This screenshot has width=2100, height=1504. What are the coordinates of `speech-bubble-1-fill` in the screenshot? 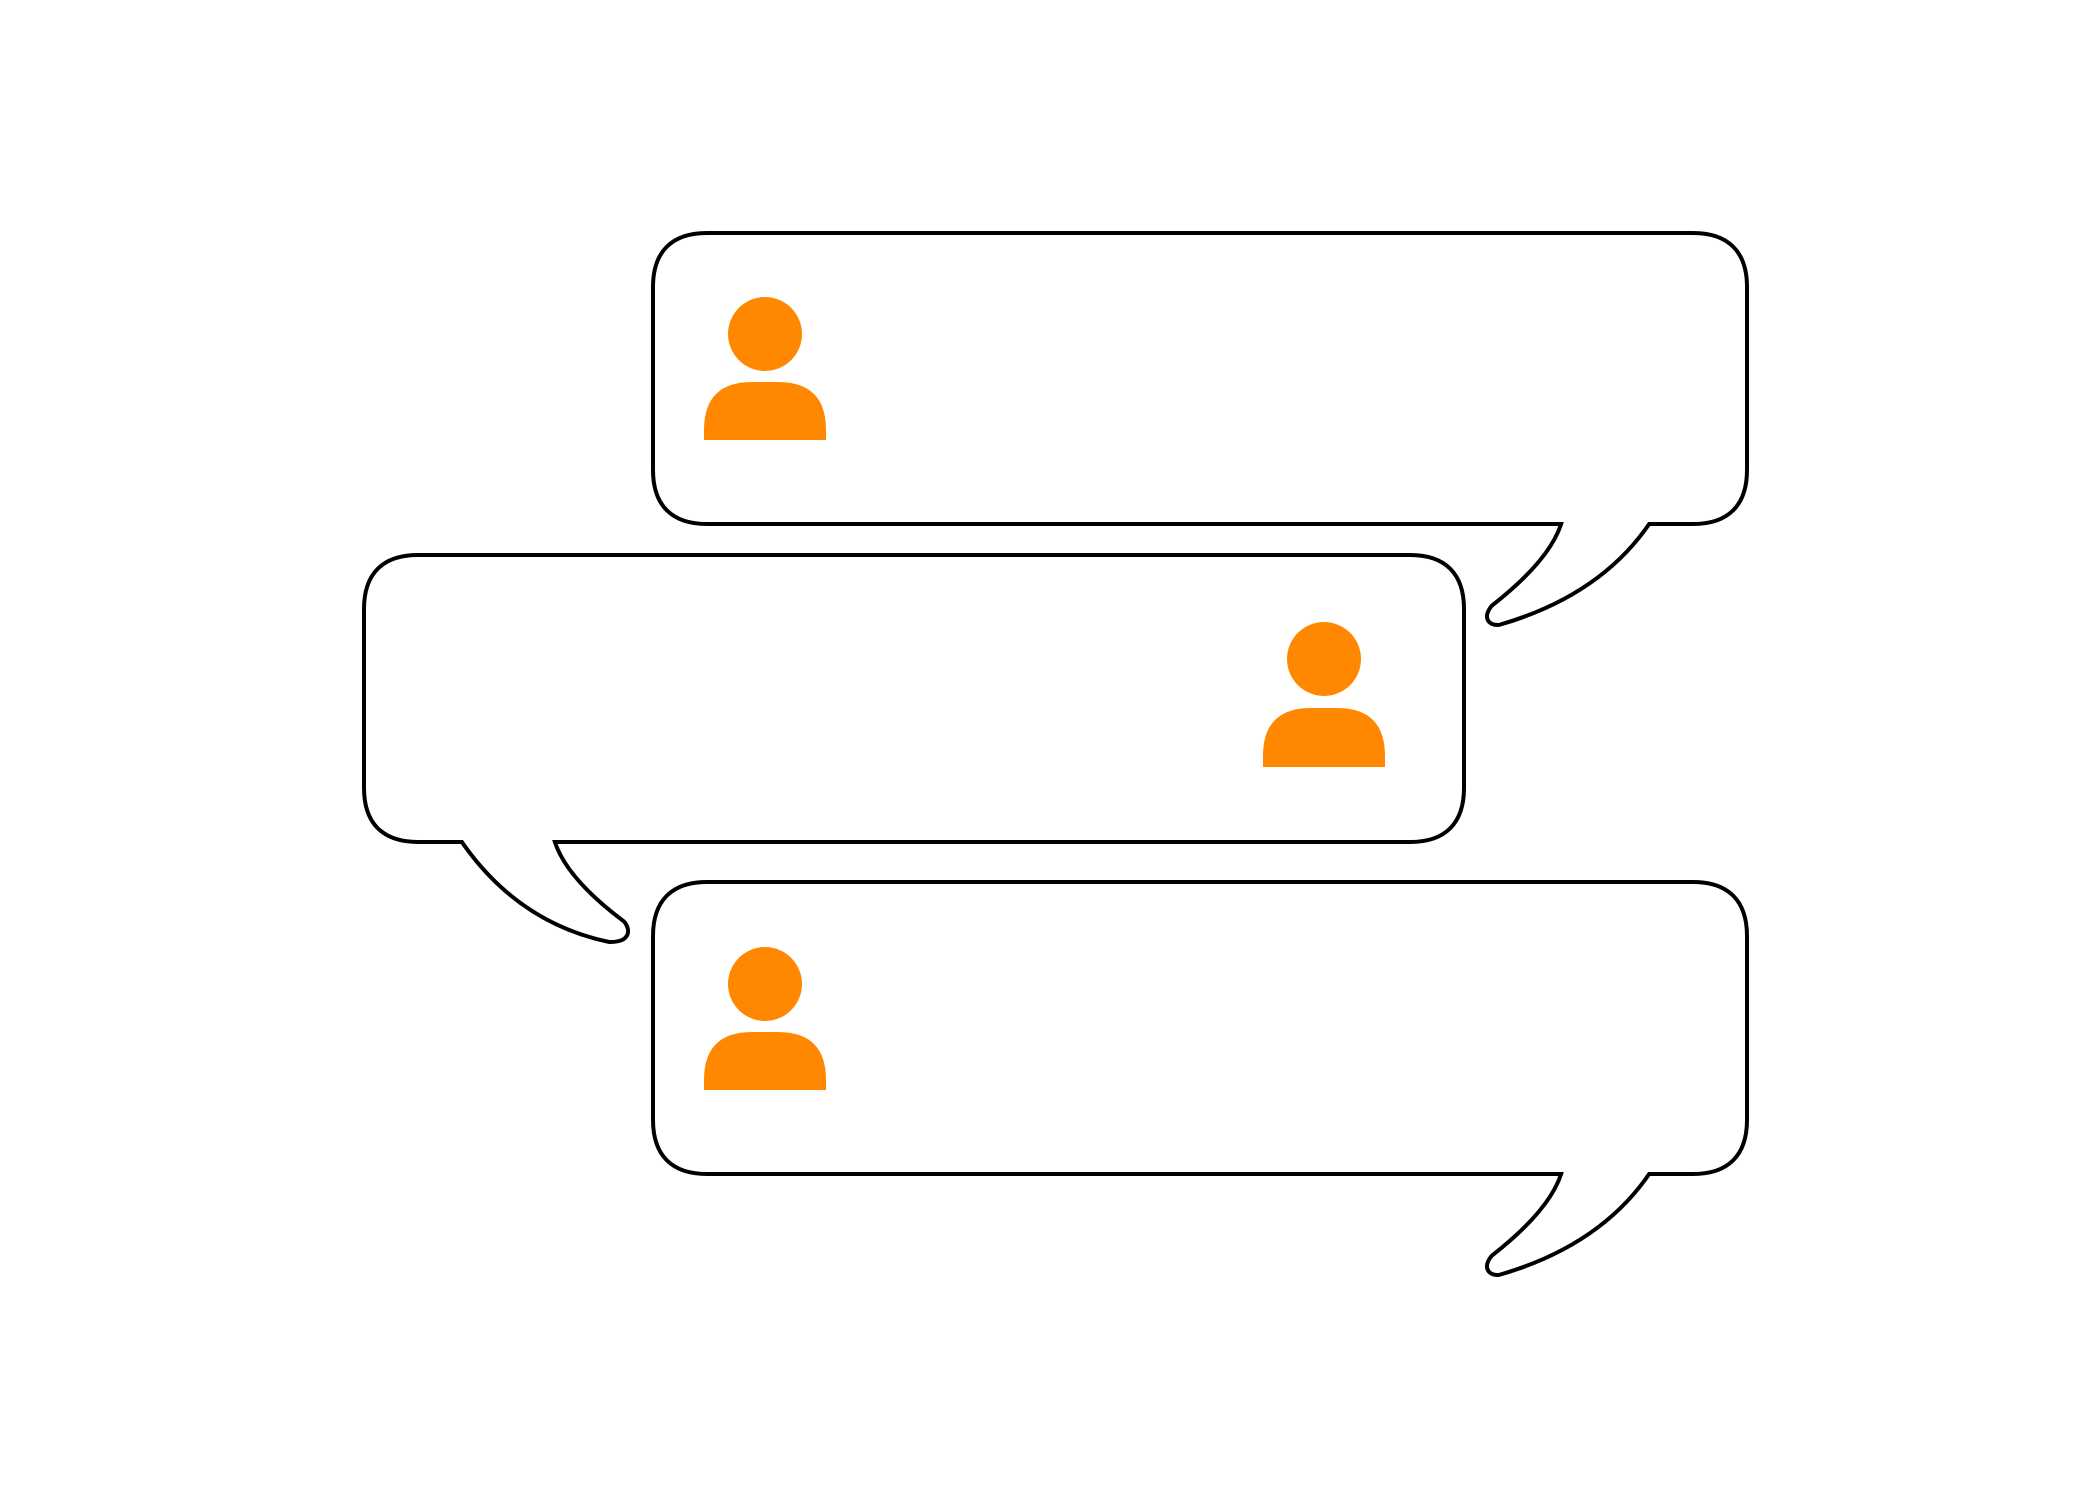 It's located at (1200, 429).